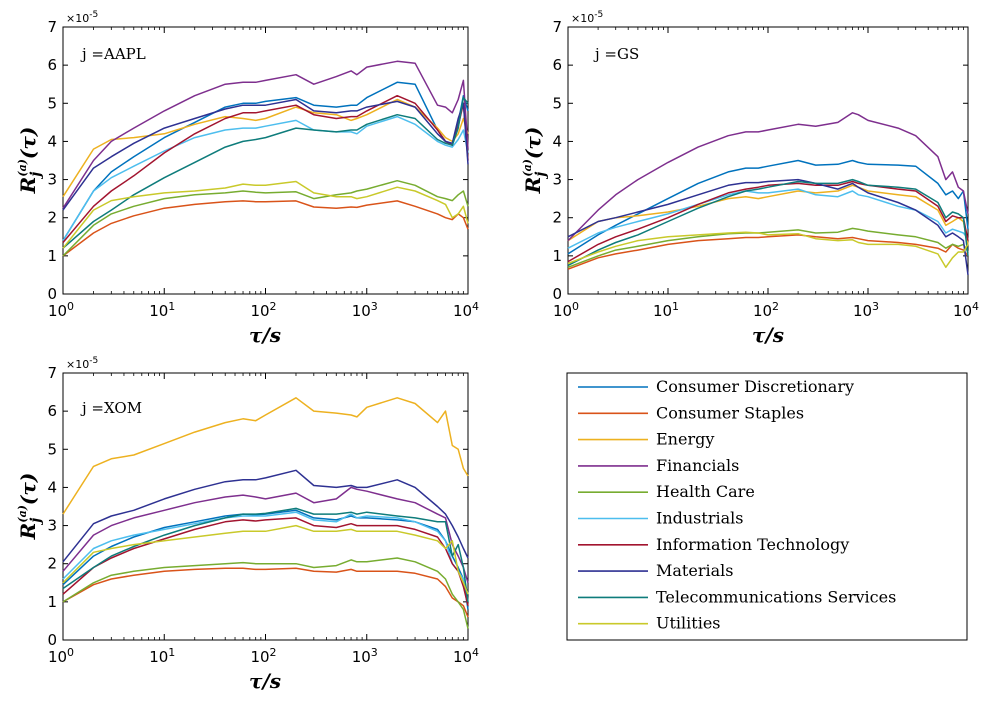  I want to click on legend-label: Telecommunications Services, so click(776, 596).